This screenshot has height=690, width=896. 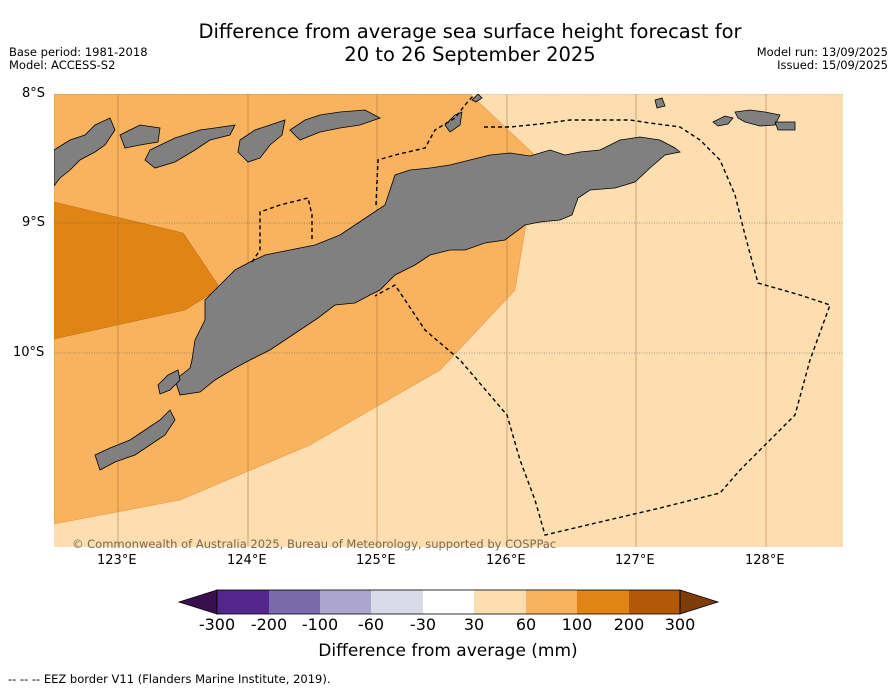 What do you see at coordinates (217, 624) in the screenshot?
I see `colorbar-tick: -300` at bounding box center [217, 624].